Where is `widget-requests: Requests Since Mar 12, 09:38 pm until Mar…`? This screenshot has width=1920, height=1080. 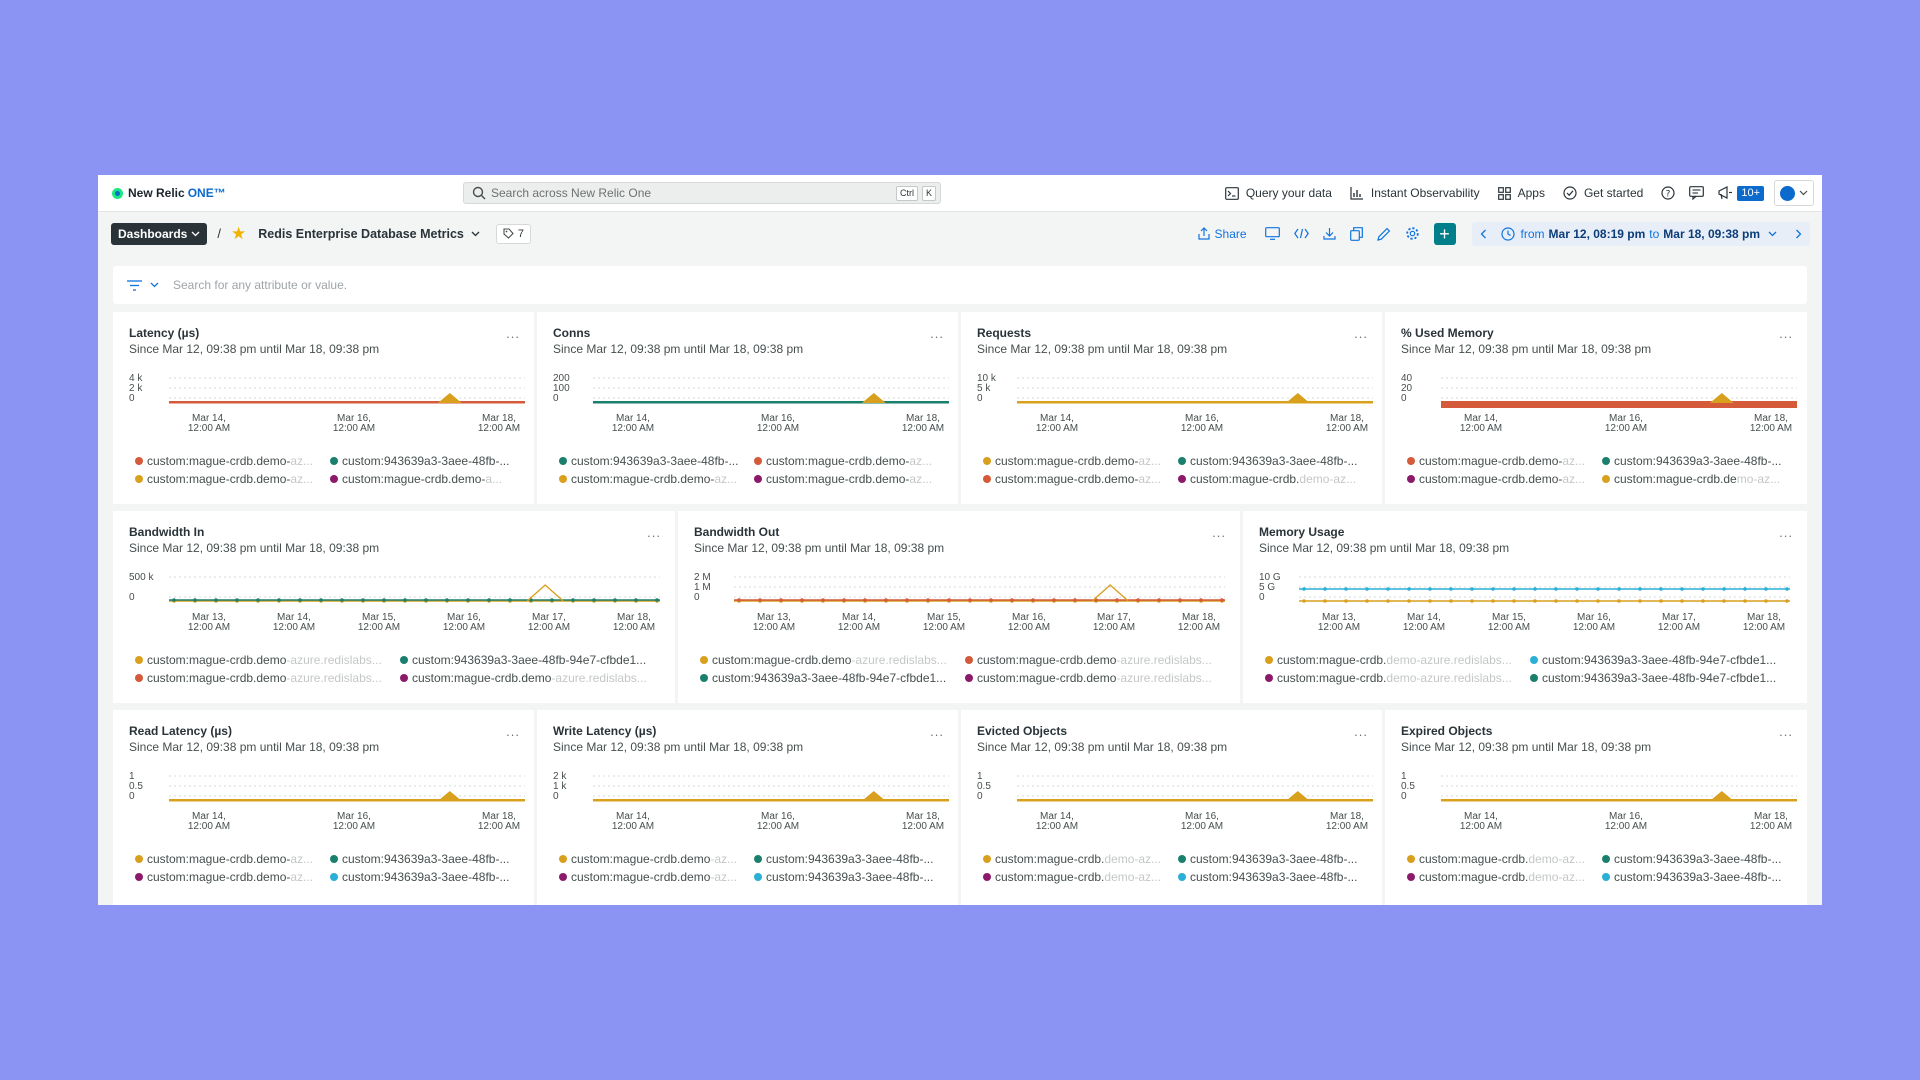
widget-requests: Requests Since Mar 12, 09:38 pm until Mar… is located at coordinates (1171, 408).